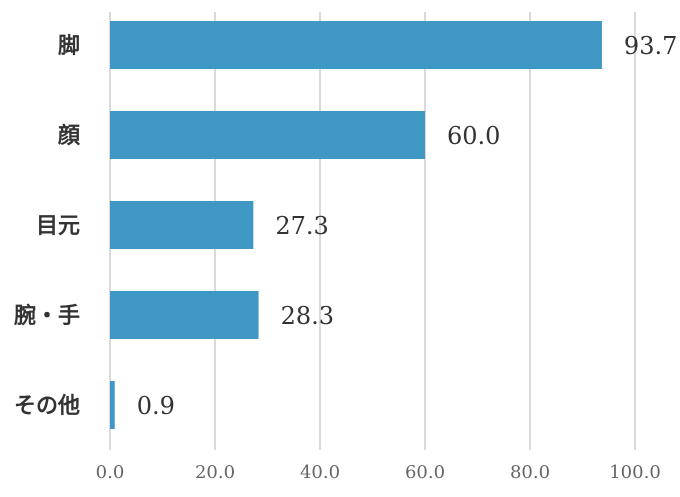 The height and width of the screenshot is (497, 680). I want to click on category-label: 顔, so click(69, 136).